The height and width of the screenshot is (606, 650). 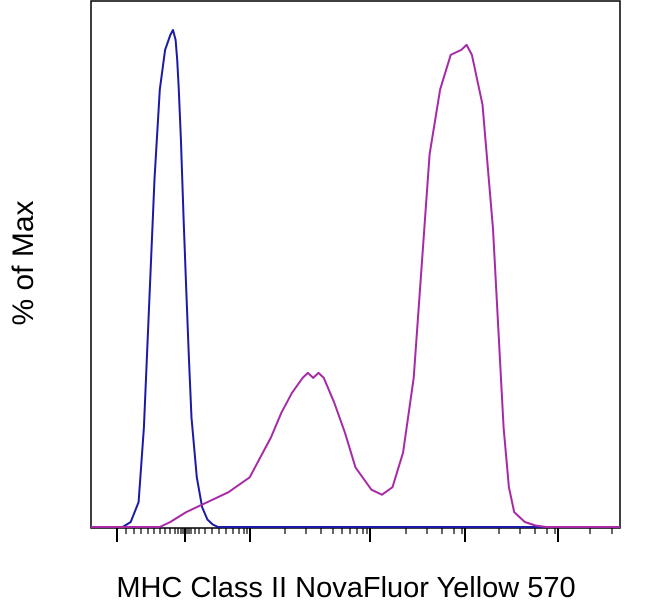 I want to click on x-axis-label: MHC Class II NovaFluor Yellow 570, so click(x=345, y=588).